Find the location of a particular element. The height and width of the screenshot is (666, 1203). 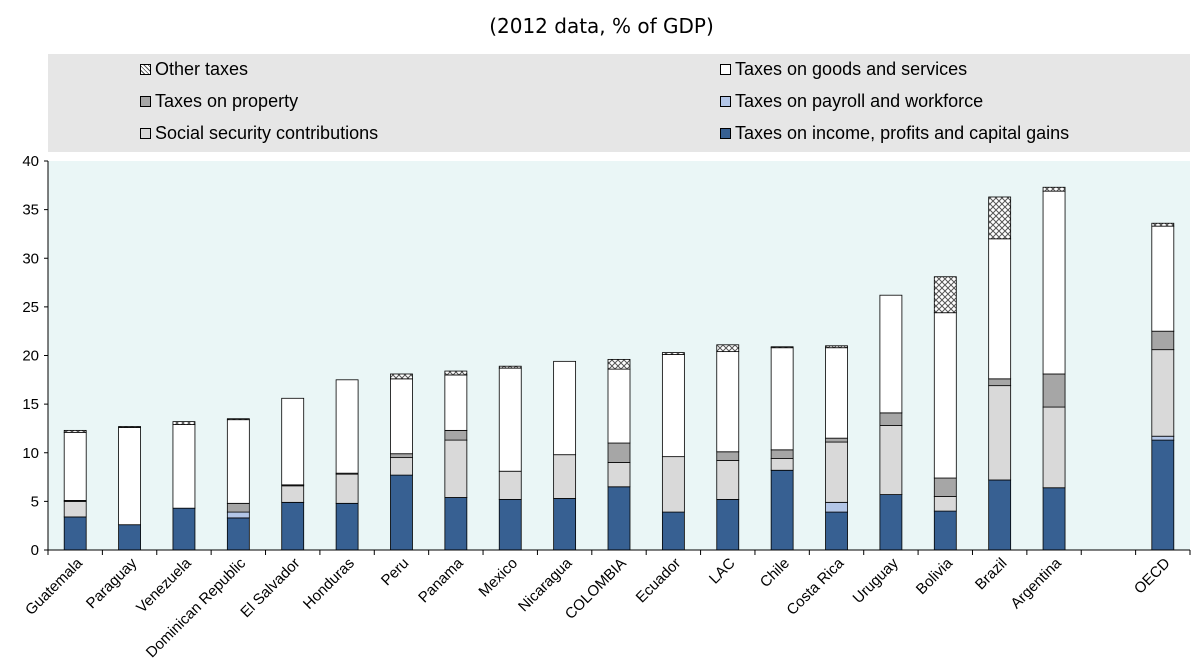

bar-dominican-republic-other-taxes is located at coordinates (238, 419).